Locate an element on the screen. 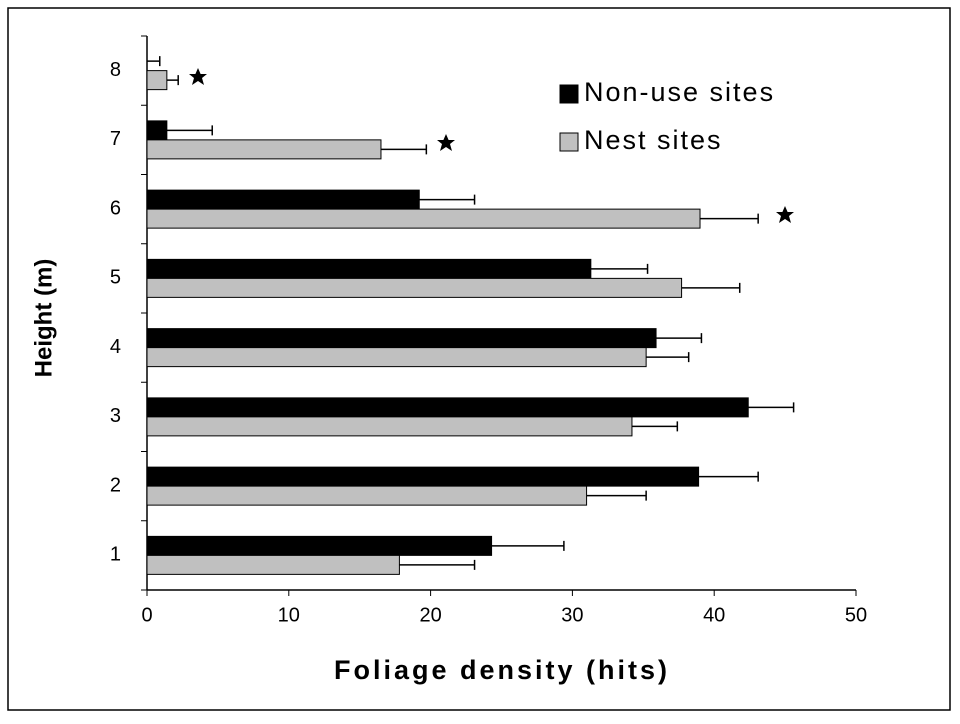  x-tick-label: 40 is located at coordinates (714, 615).